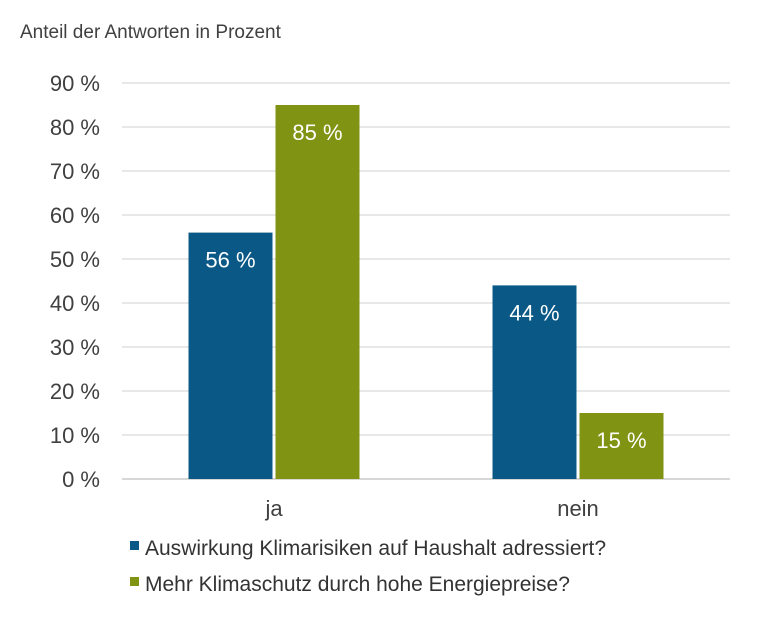 This screenshot has height=619, width=770. I want to click on y-tick-label: 30 %, so click(75, 347).